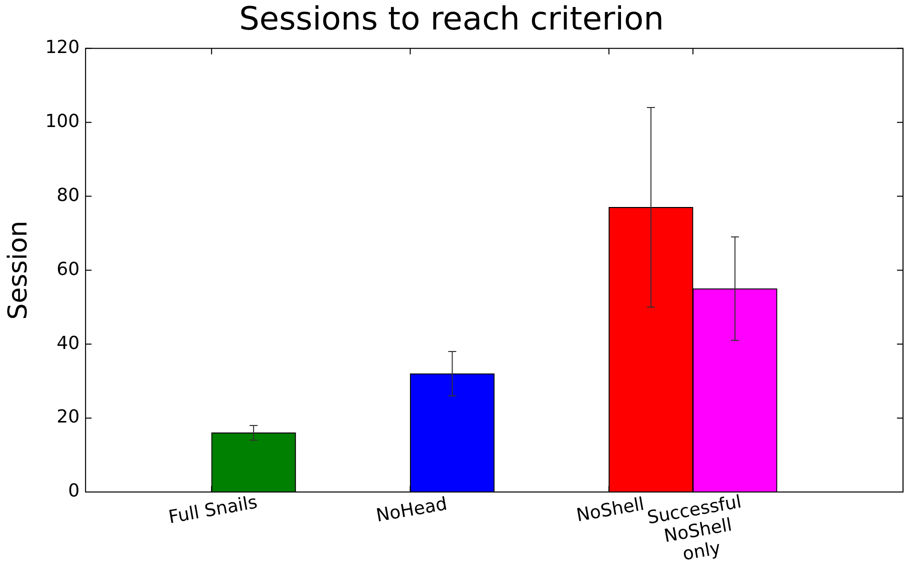 The width and height of the screenshot is (904, 570). Describe the element at coordinates (68, 195) in the screenshot. I see `y-tick-label: 80` at that location.